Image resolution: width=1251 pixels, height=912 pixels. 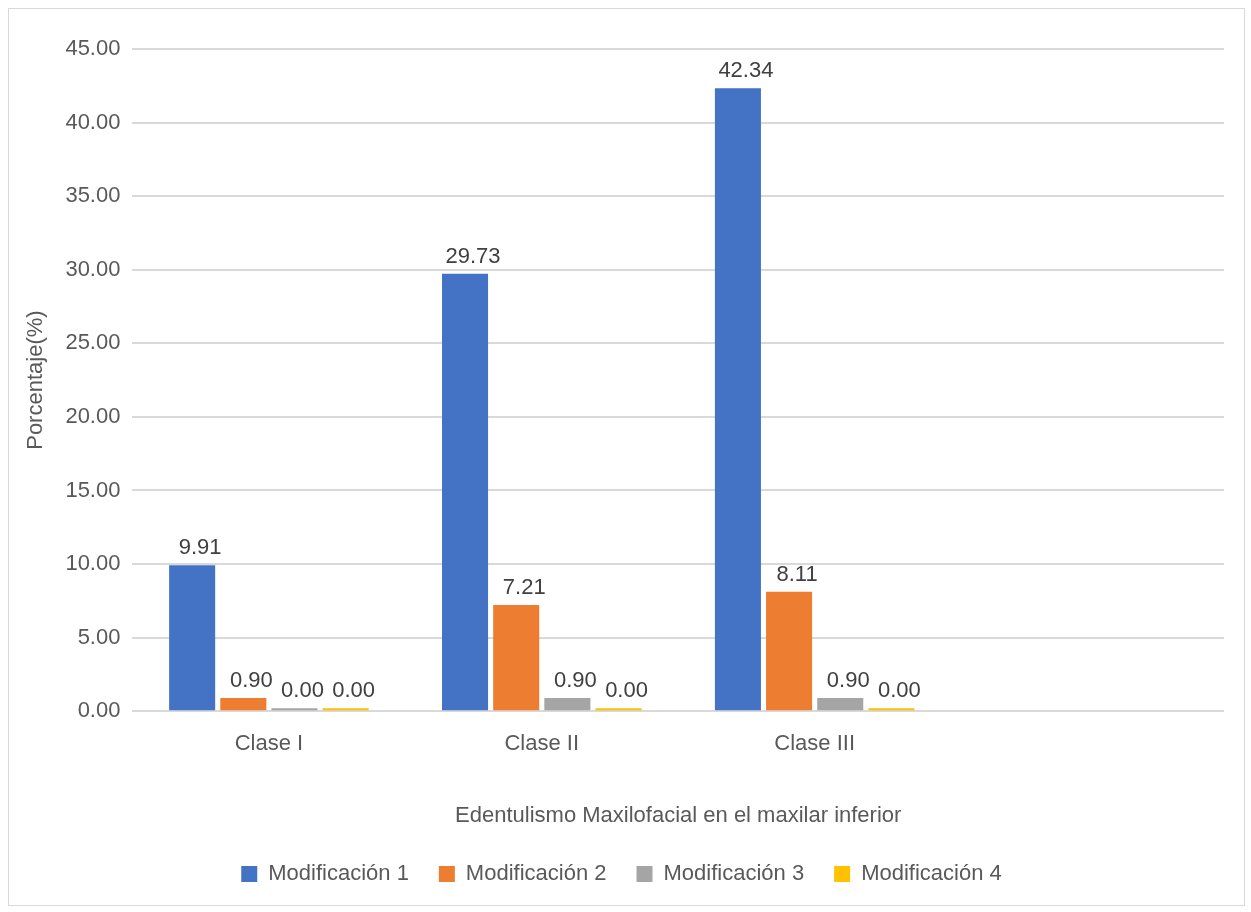 What do you see at coordinates (338, 873) in the screenshot?
I see `legend-label: Modificación 1` at bounding box center [338, 873].